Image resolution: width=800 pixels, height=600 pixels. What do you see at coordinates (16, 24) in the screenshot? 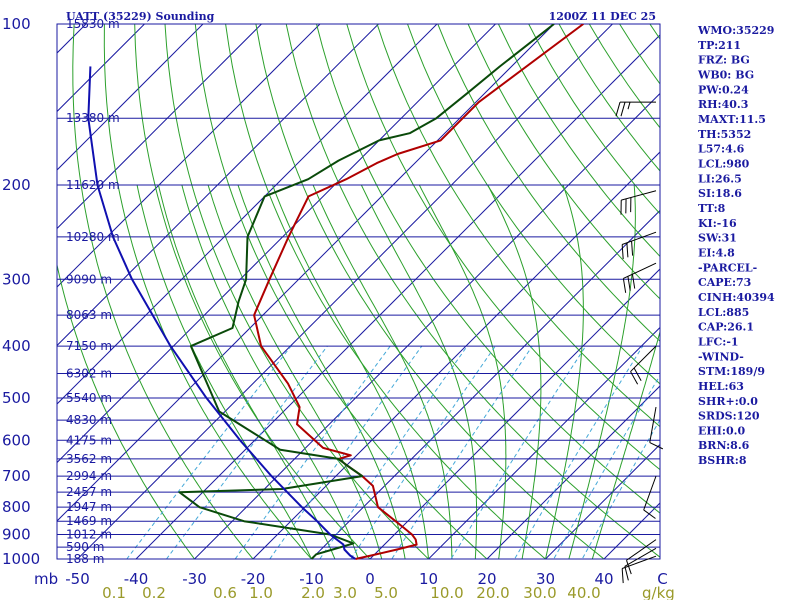
I see `pressure-tick-label: 100` at bounding box center [16, 24].